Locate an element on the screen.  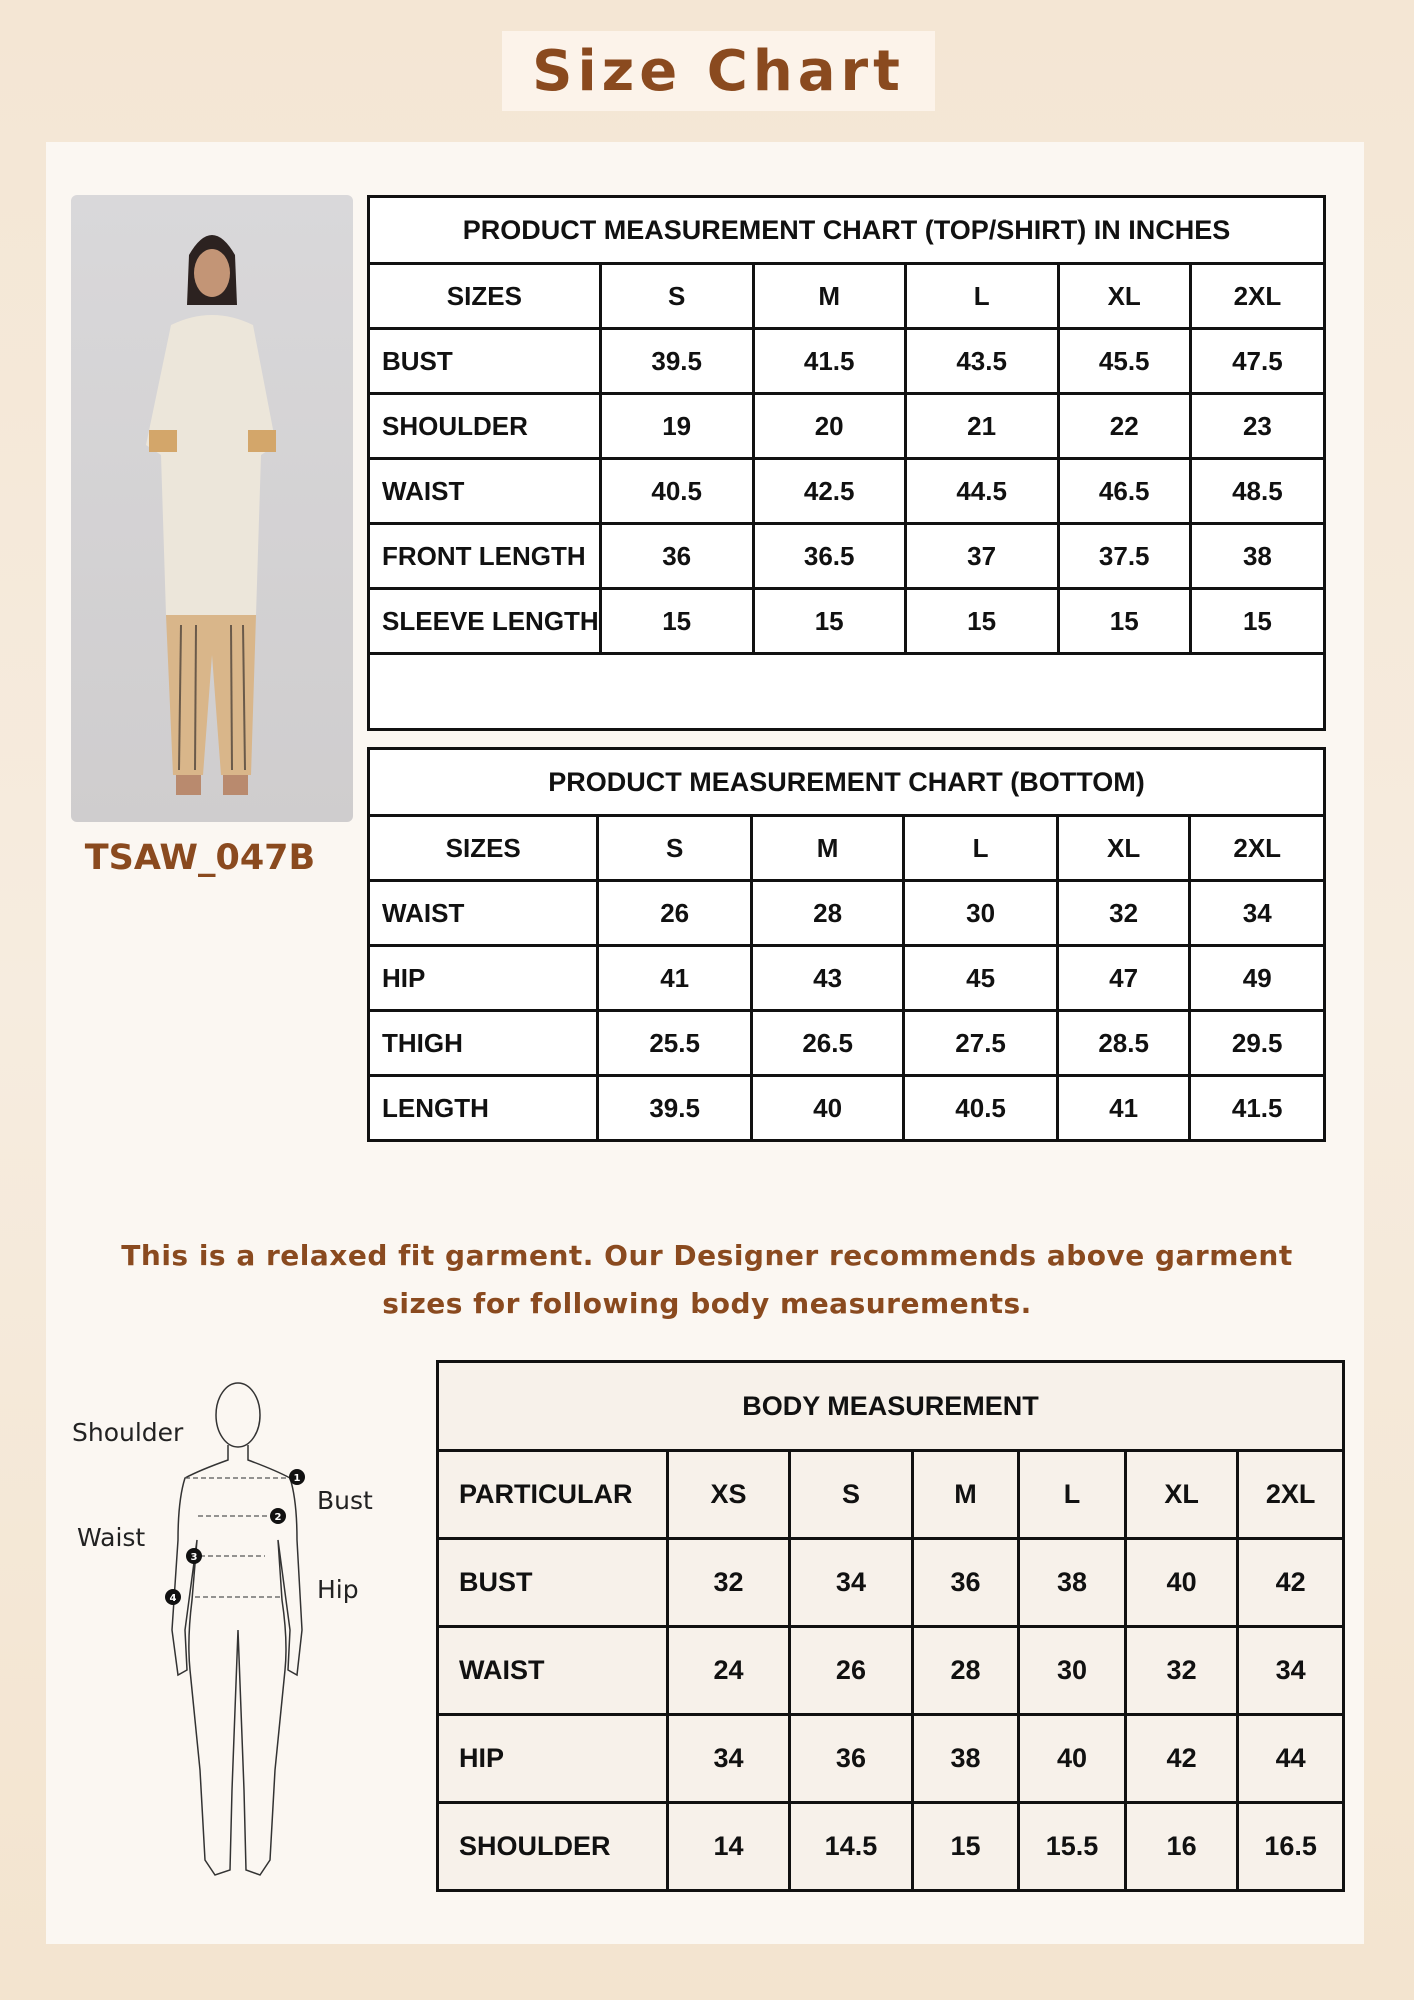
row-label: SLEEVE LENGTH is located at coordinates (484, 621).